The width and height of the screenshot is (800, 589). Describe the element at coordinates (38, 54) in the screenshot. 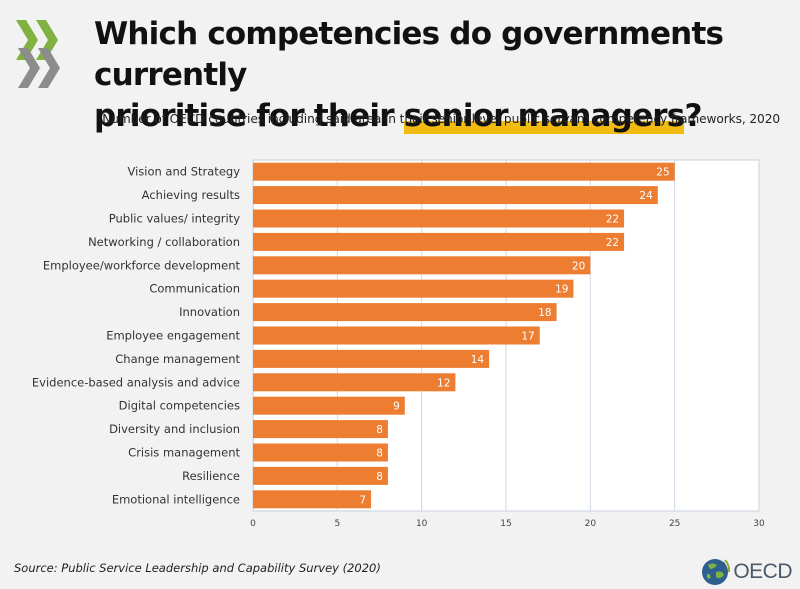

I see `oecd-chevrons-logo` at that location.